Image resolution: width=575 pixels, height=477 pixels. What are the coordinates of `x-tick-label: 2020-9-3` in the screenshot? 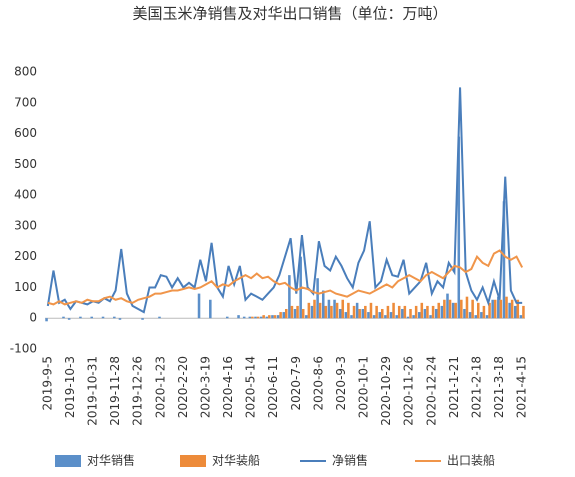 It's located at (341, 383).